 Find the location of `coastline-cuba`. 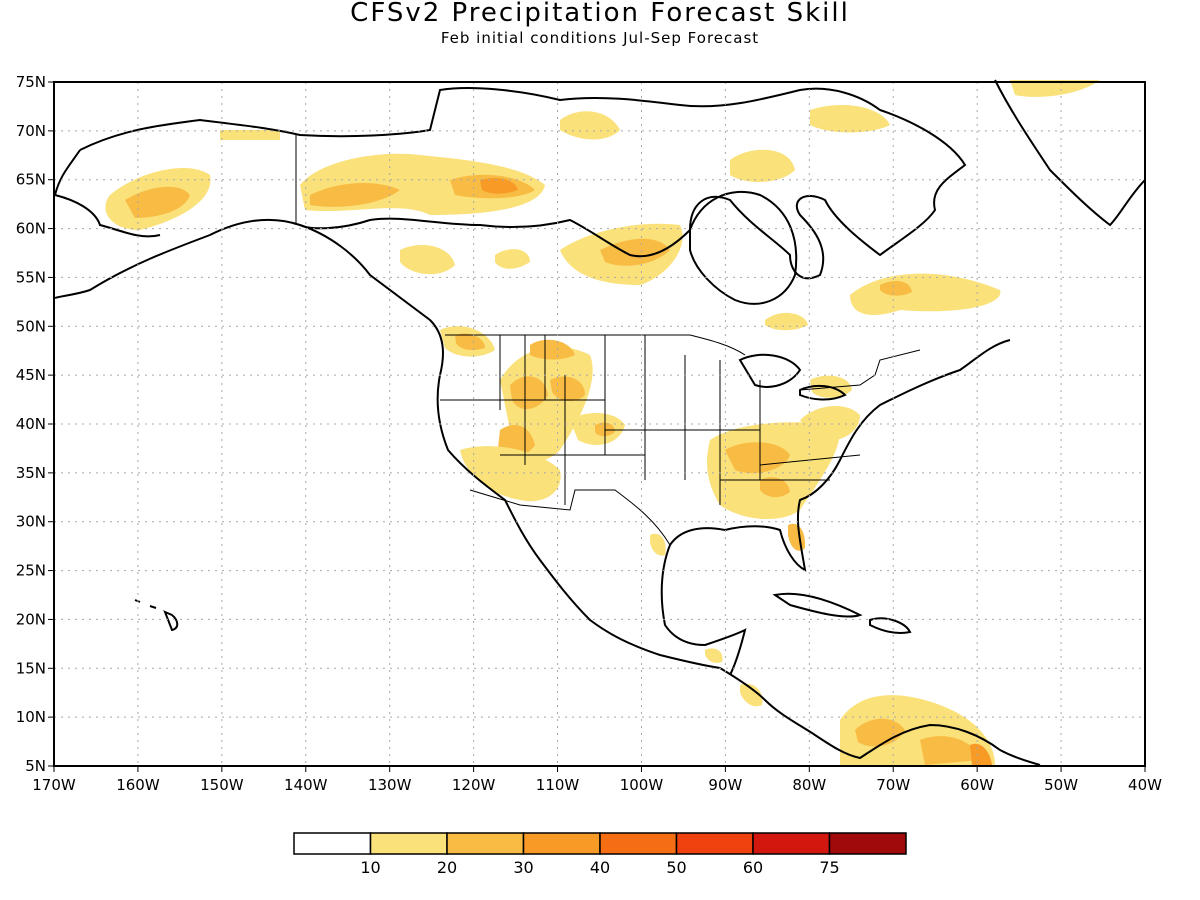

coastline-cuba is located at coordinates (817, 605).